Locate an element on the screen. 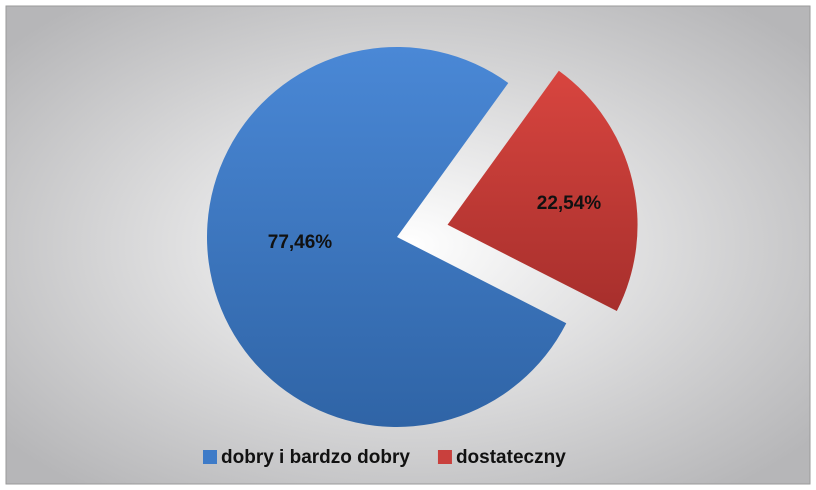  pie-slice is located at coordinates (542, 191).